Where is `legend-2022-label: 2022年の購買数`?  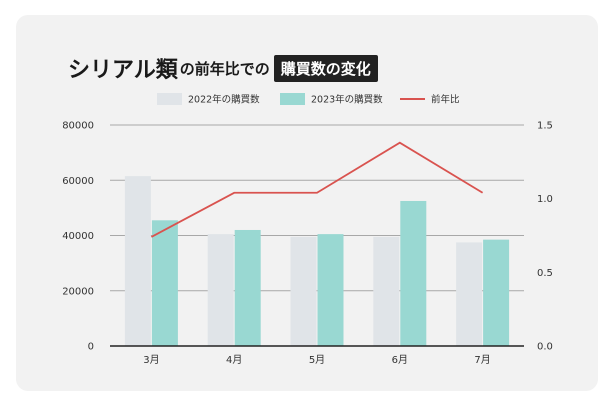
legend-2022-label: 2022年の購買数 is located at coordinates (224, 100).